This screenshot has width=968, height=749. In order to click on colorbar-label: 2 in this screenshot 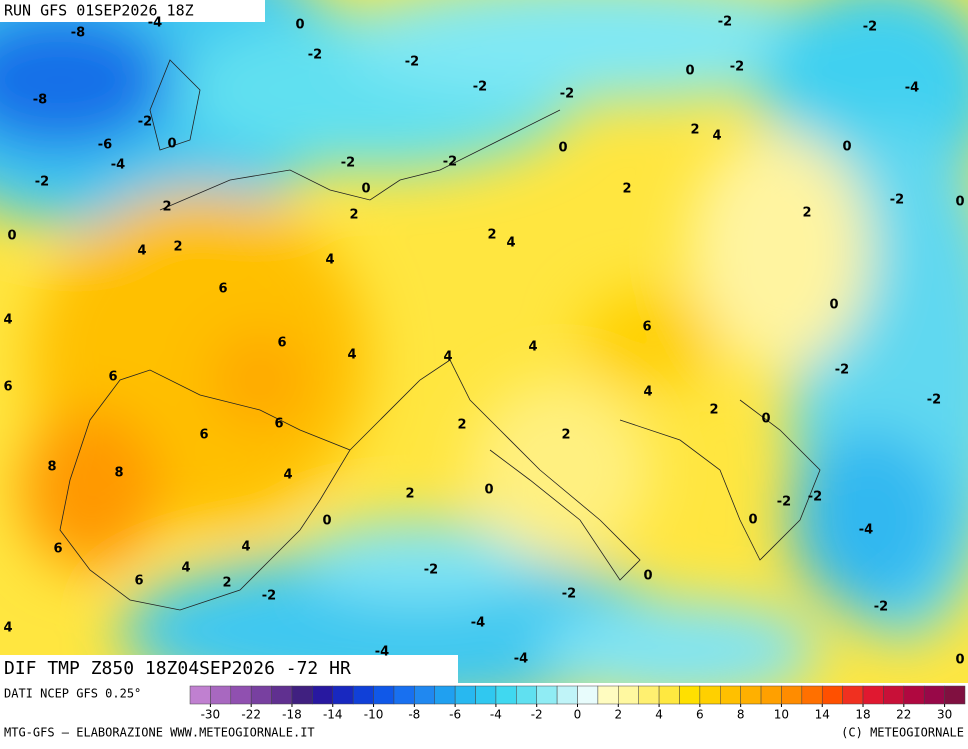, I will do `click(618, 715)`.